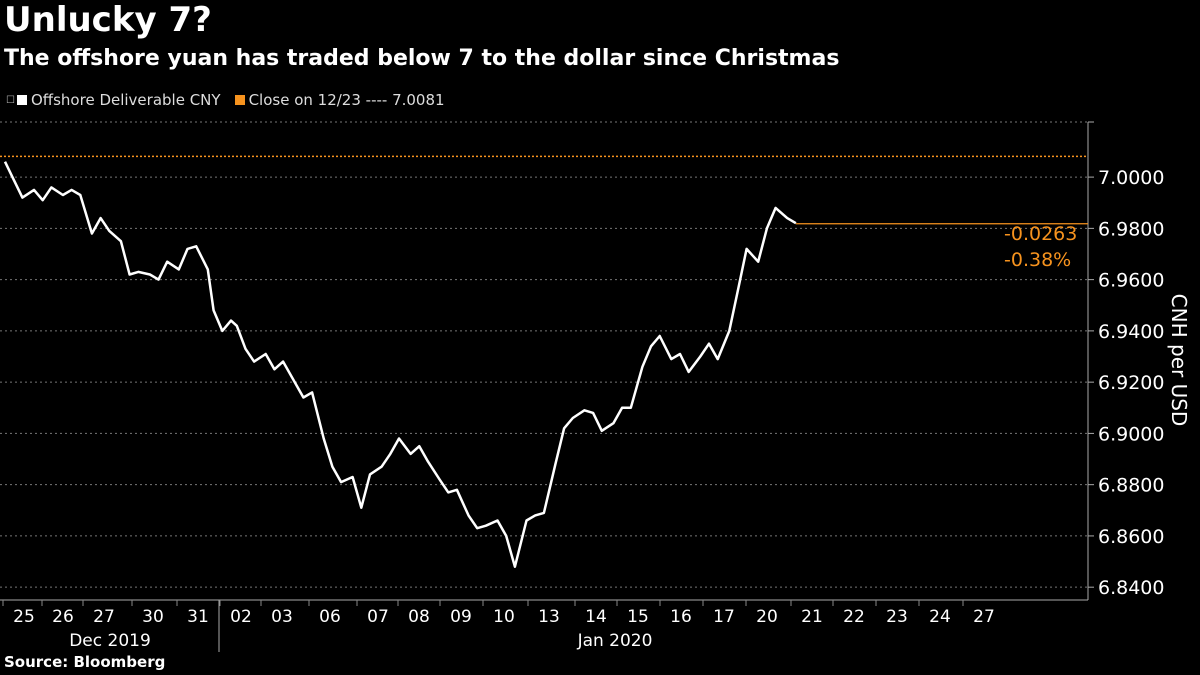 The image size is (1200, 675). Describe the element at coordinates (596, 617) in the screenshot. I see `x-tick-label: 14` at that location.